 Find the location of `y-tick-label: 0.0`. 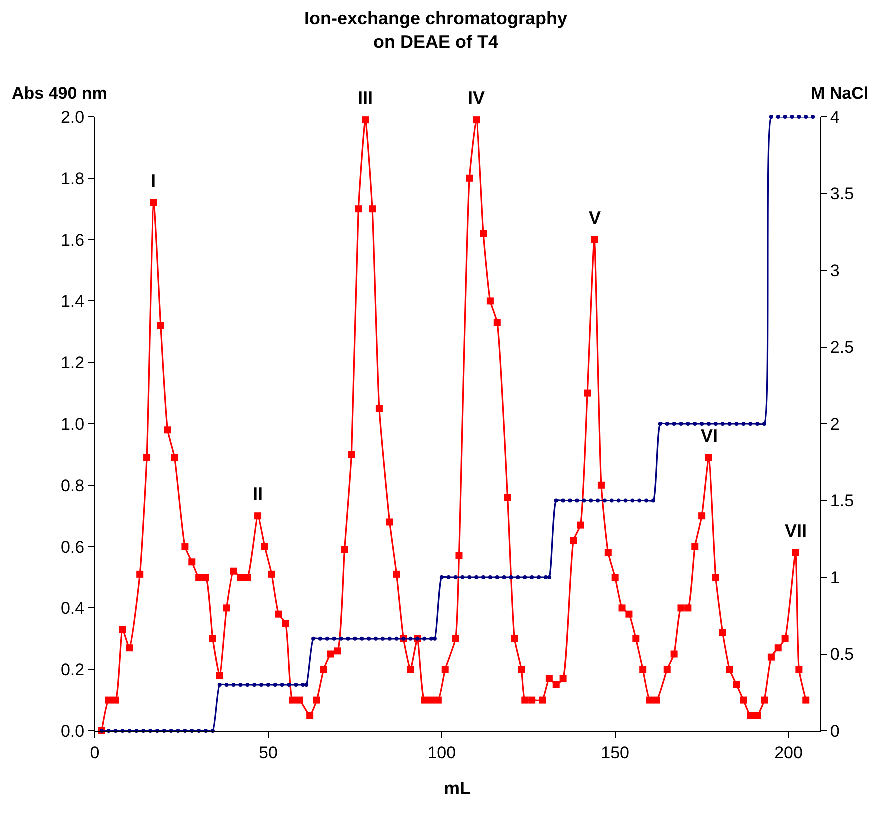

y-tick-label: 0.0 is located at coordinates (72, 731).